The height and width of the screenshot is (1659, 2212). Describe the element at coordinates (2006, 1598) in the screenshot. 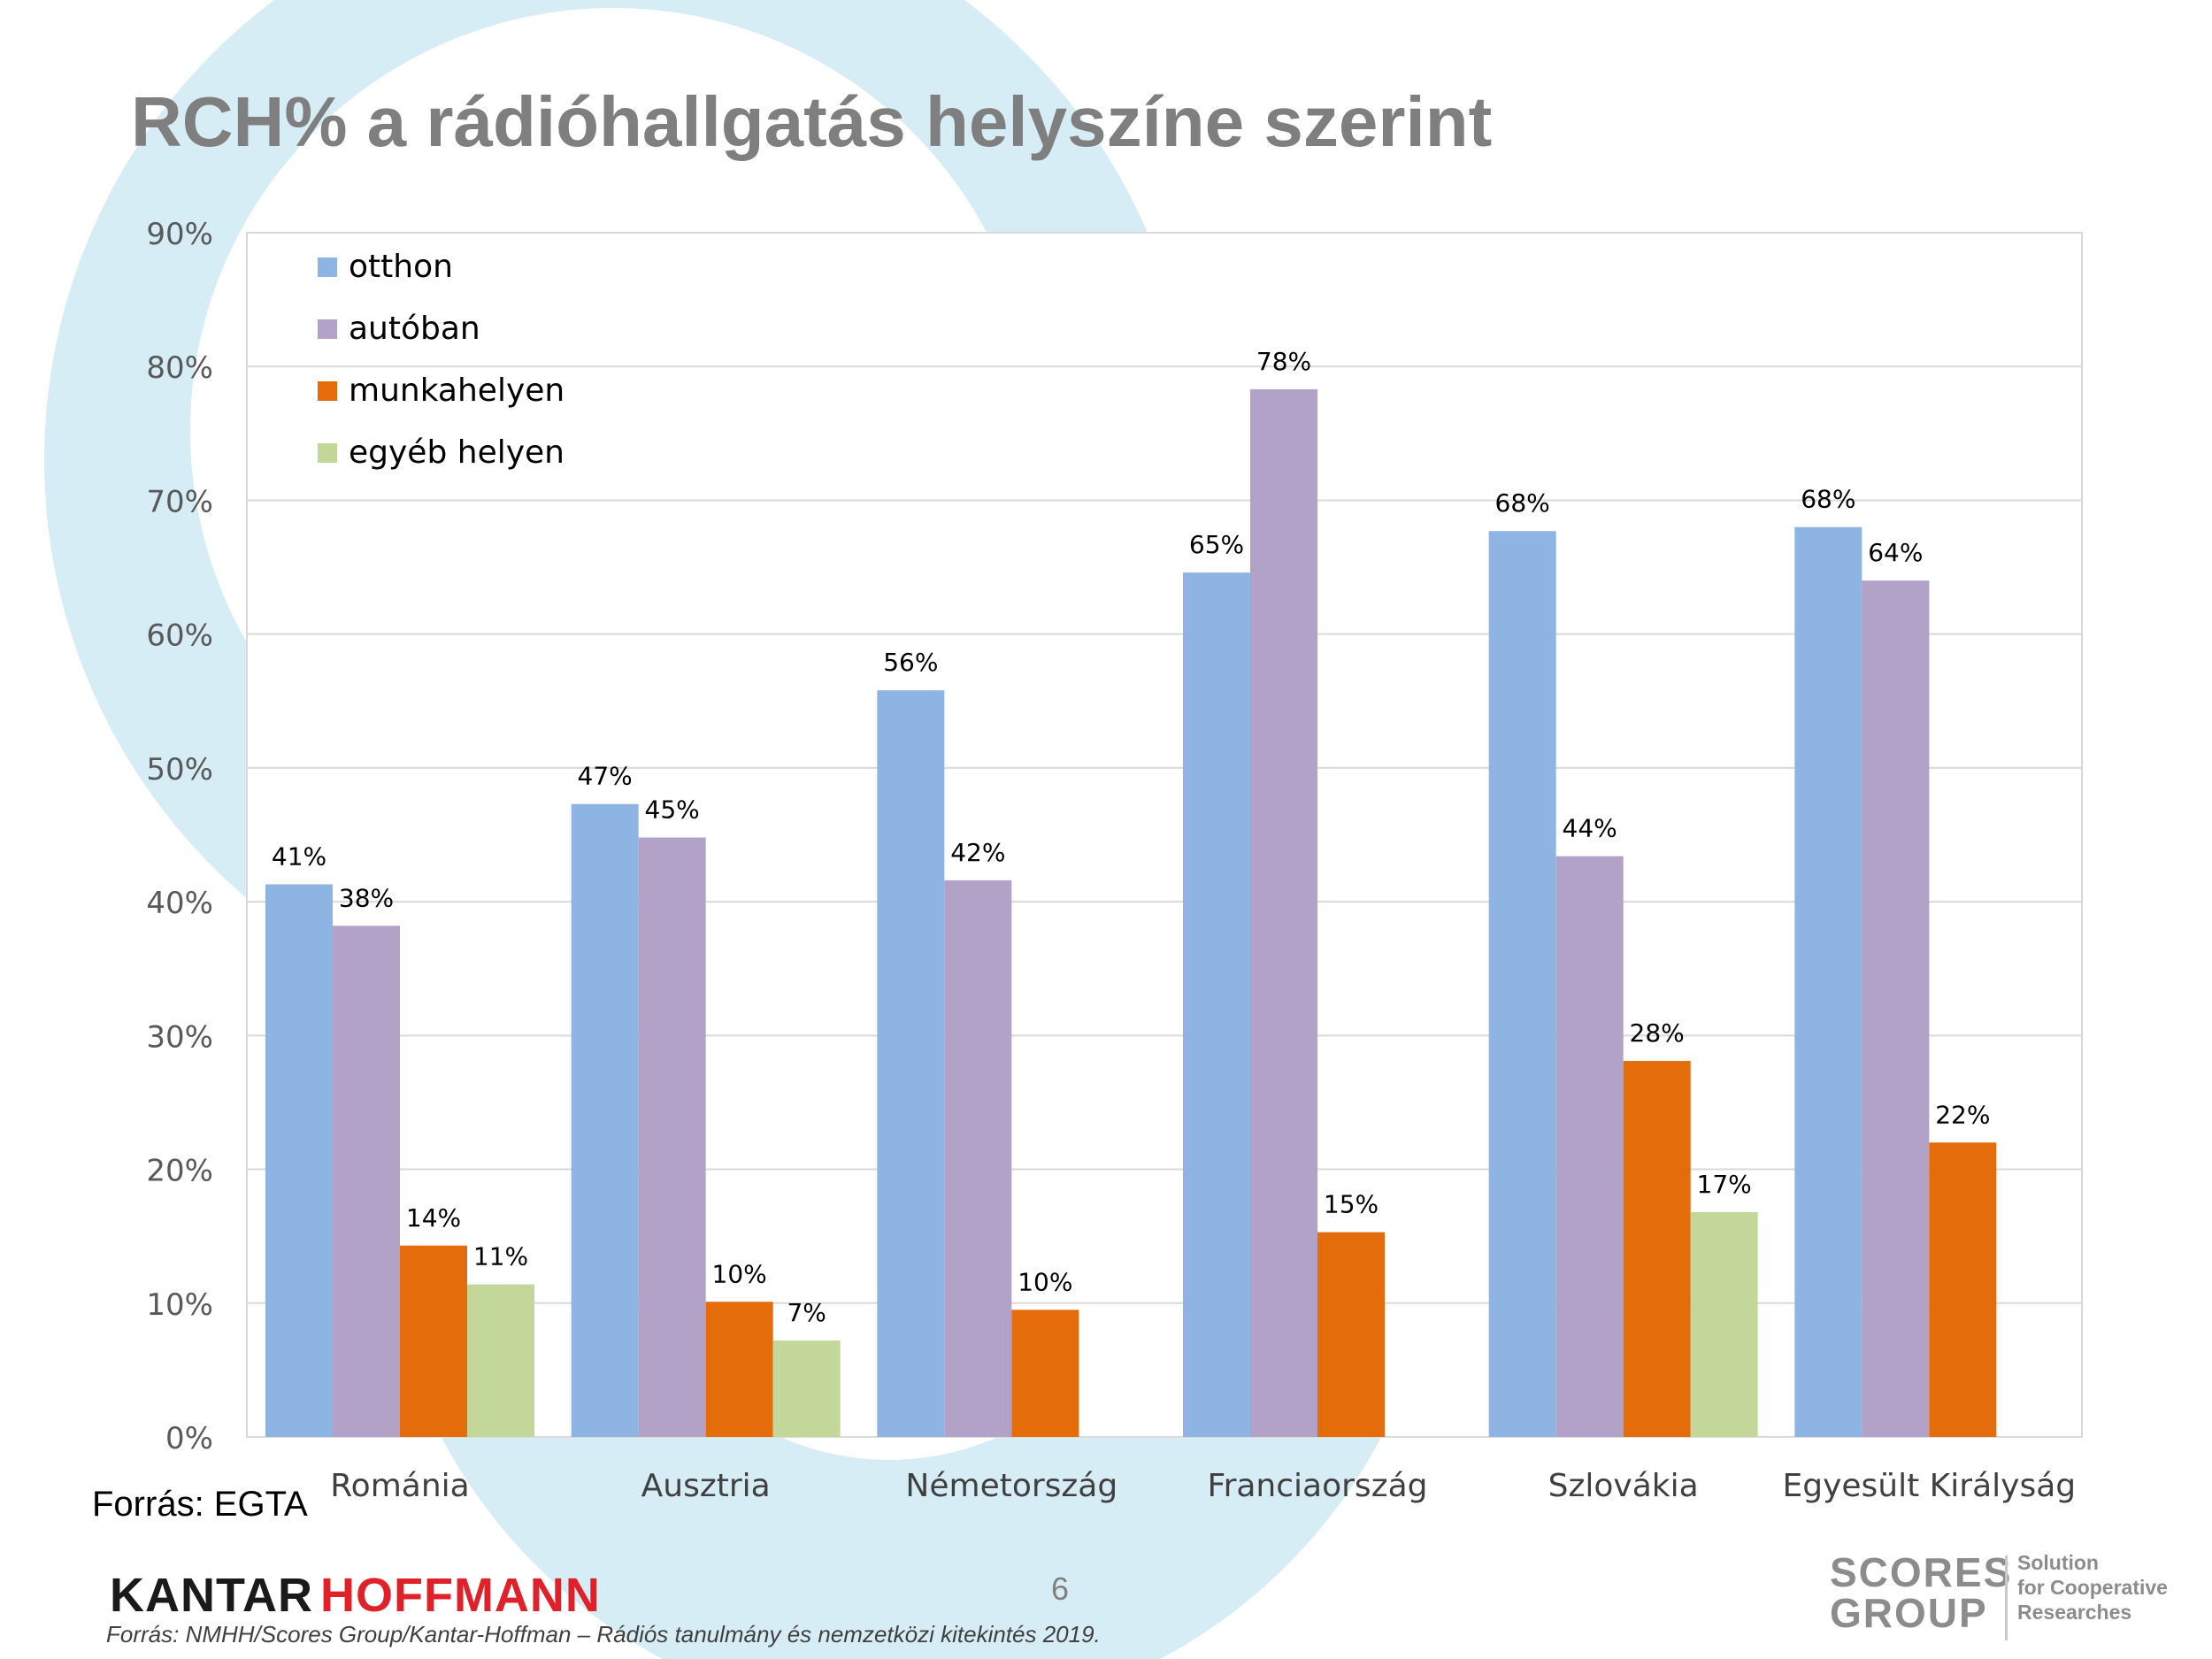

I see `logo-divider` at that location.